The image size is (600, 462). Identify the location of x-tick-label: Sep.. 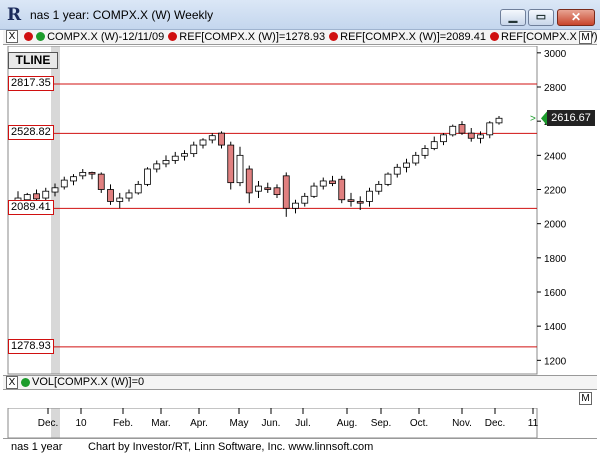
(381, 423).